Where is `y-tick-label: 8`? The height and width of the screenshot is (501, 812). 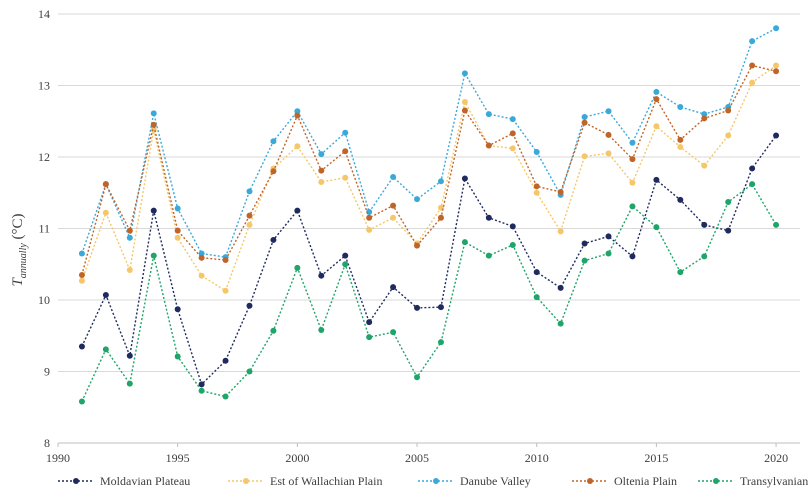
y-tick-label: 8 is located at coordinates (47, 443).